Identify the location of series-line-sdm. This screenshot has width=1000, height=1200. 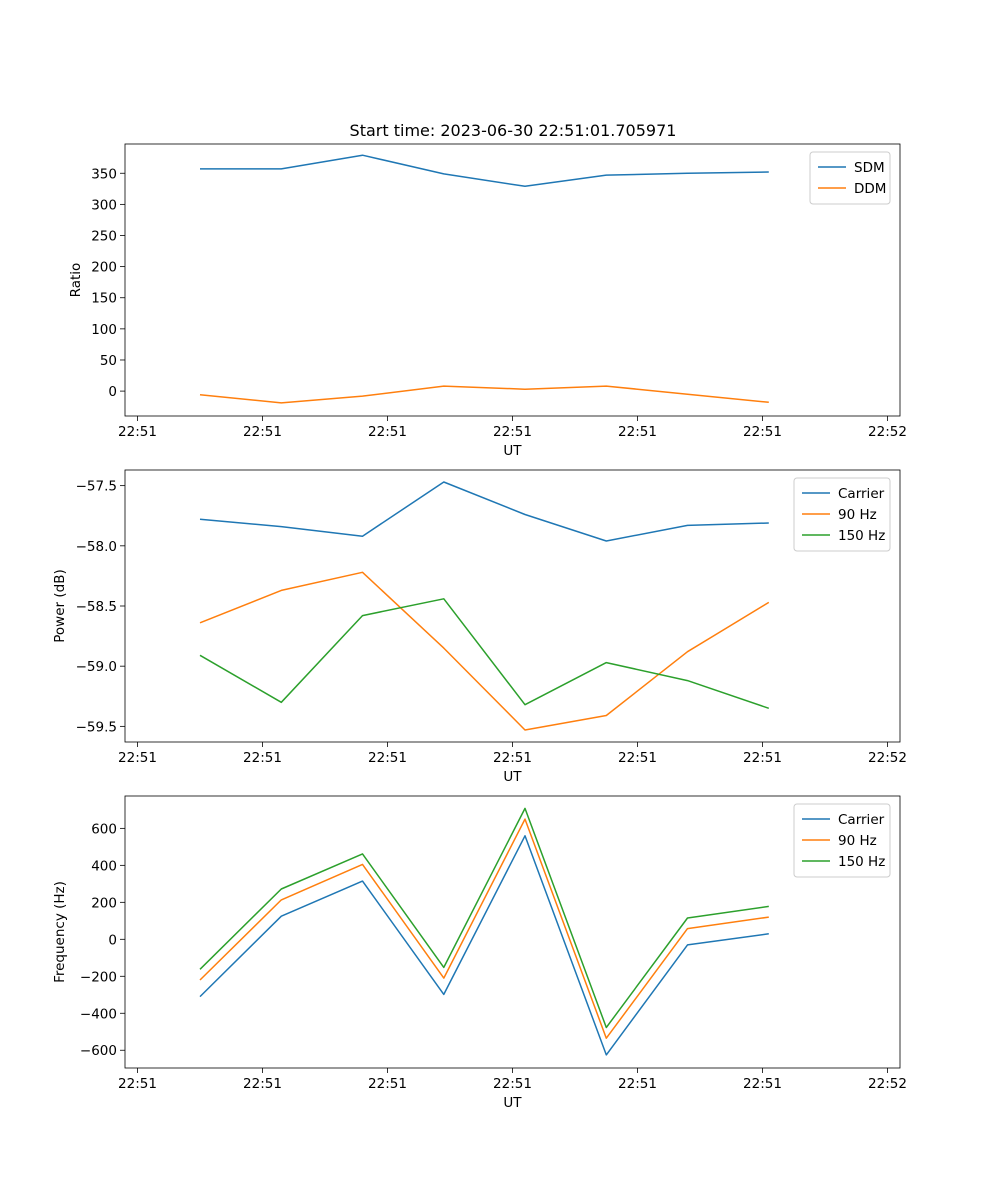
(484, 171).